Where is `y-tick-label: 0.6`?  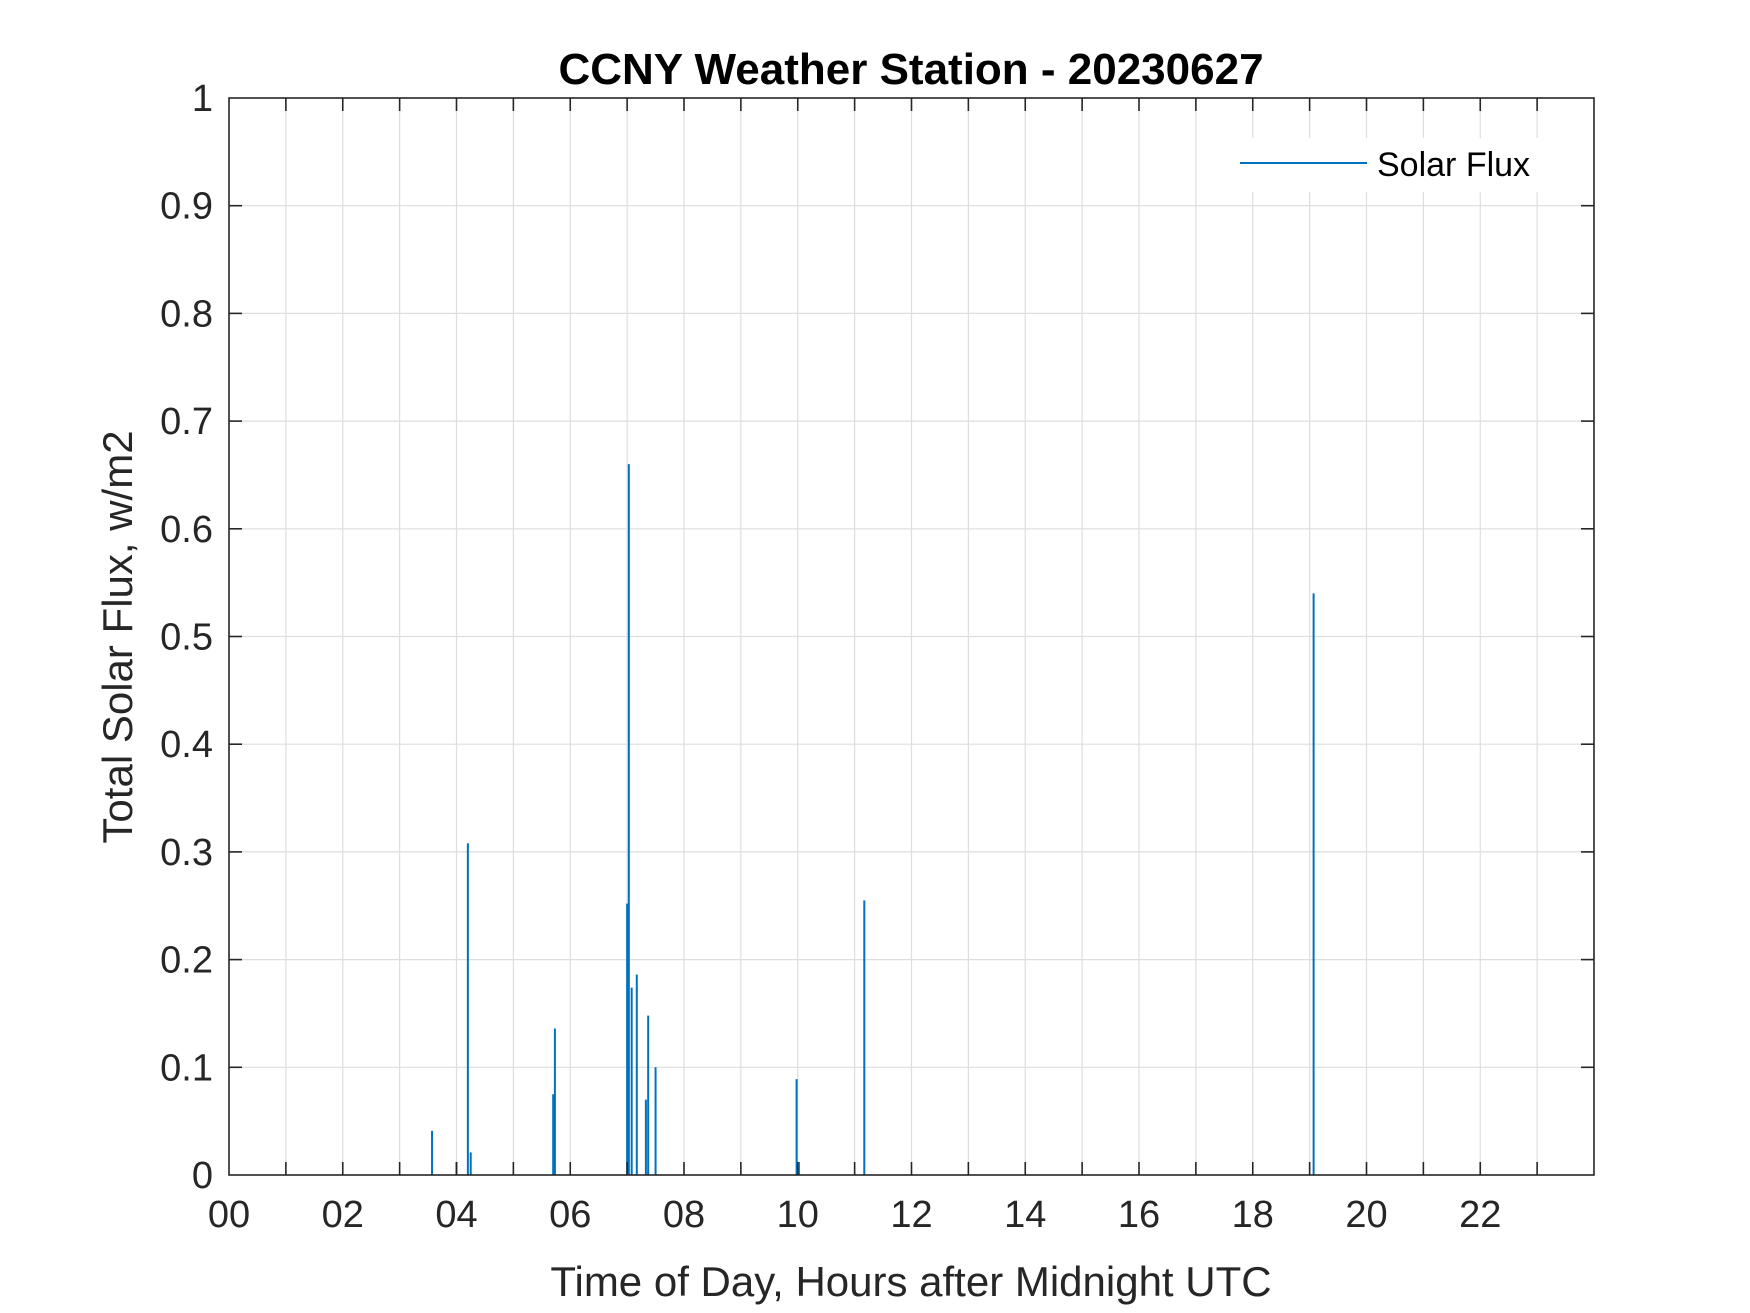
y-tick-label: 0.6 is located at coordinates (186, 530).